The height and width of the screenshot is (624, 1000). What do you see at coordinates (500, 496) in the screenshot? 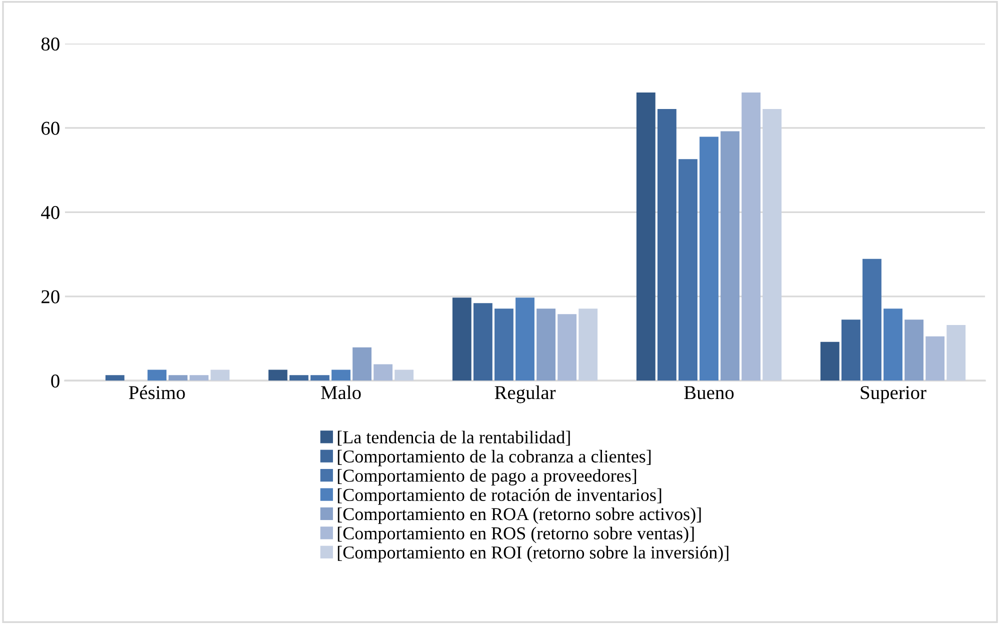
I see `legend-label: [Comportamiento de rotación de inventarios]` at bounding box center [500, 496].